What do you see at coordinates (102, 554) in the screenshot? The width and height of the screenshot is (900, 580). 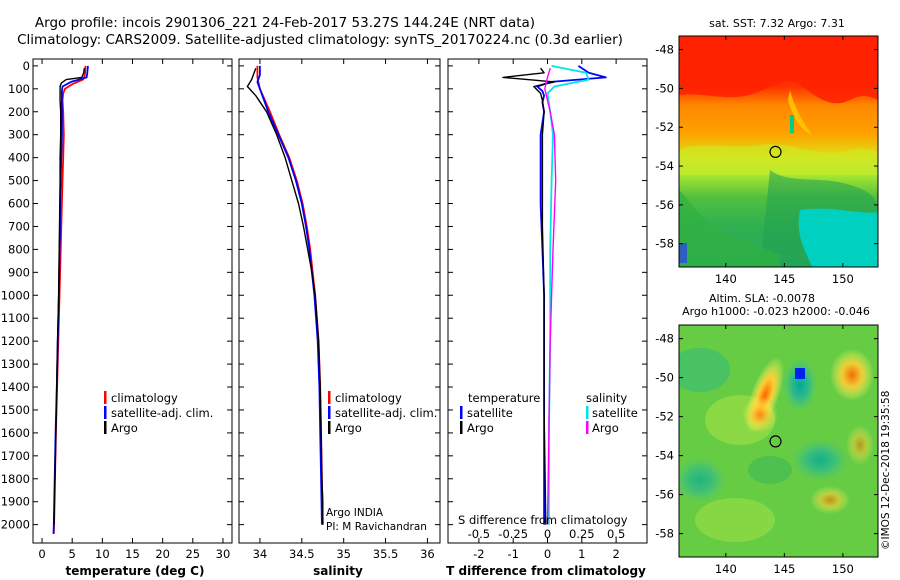 I see `x-tick-label: 10` at bounding box center [102, 554].